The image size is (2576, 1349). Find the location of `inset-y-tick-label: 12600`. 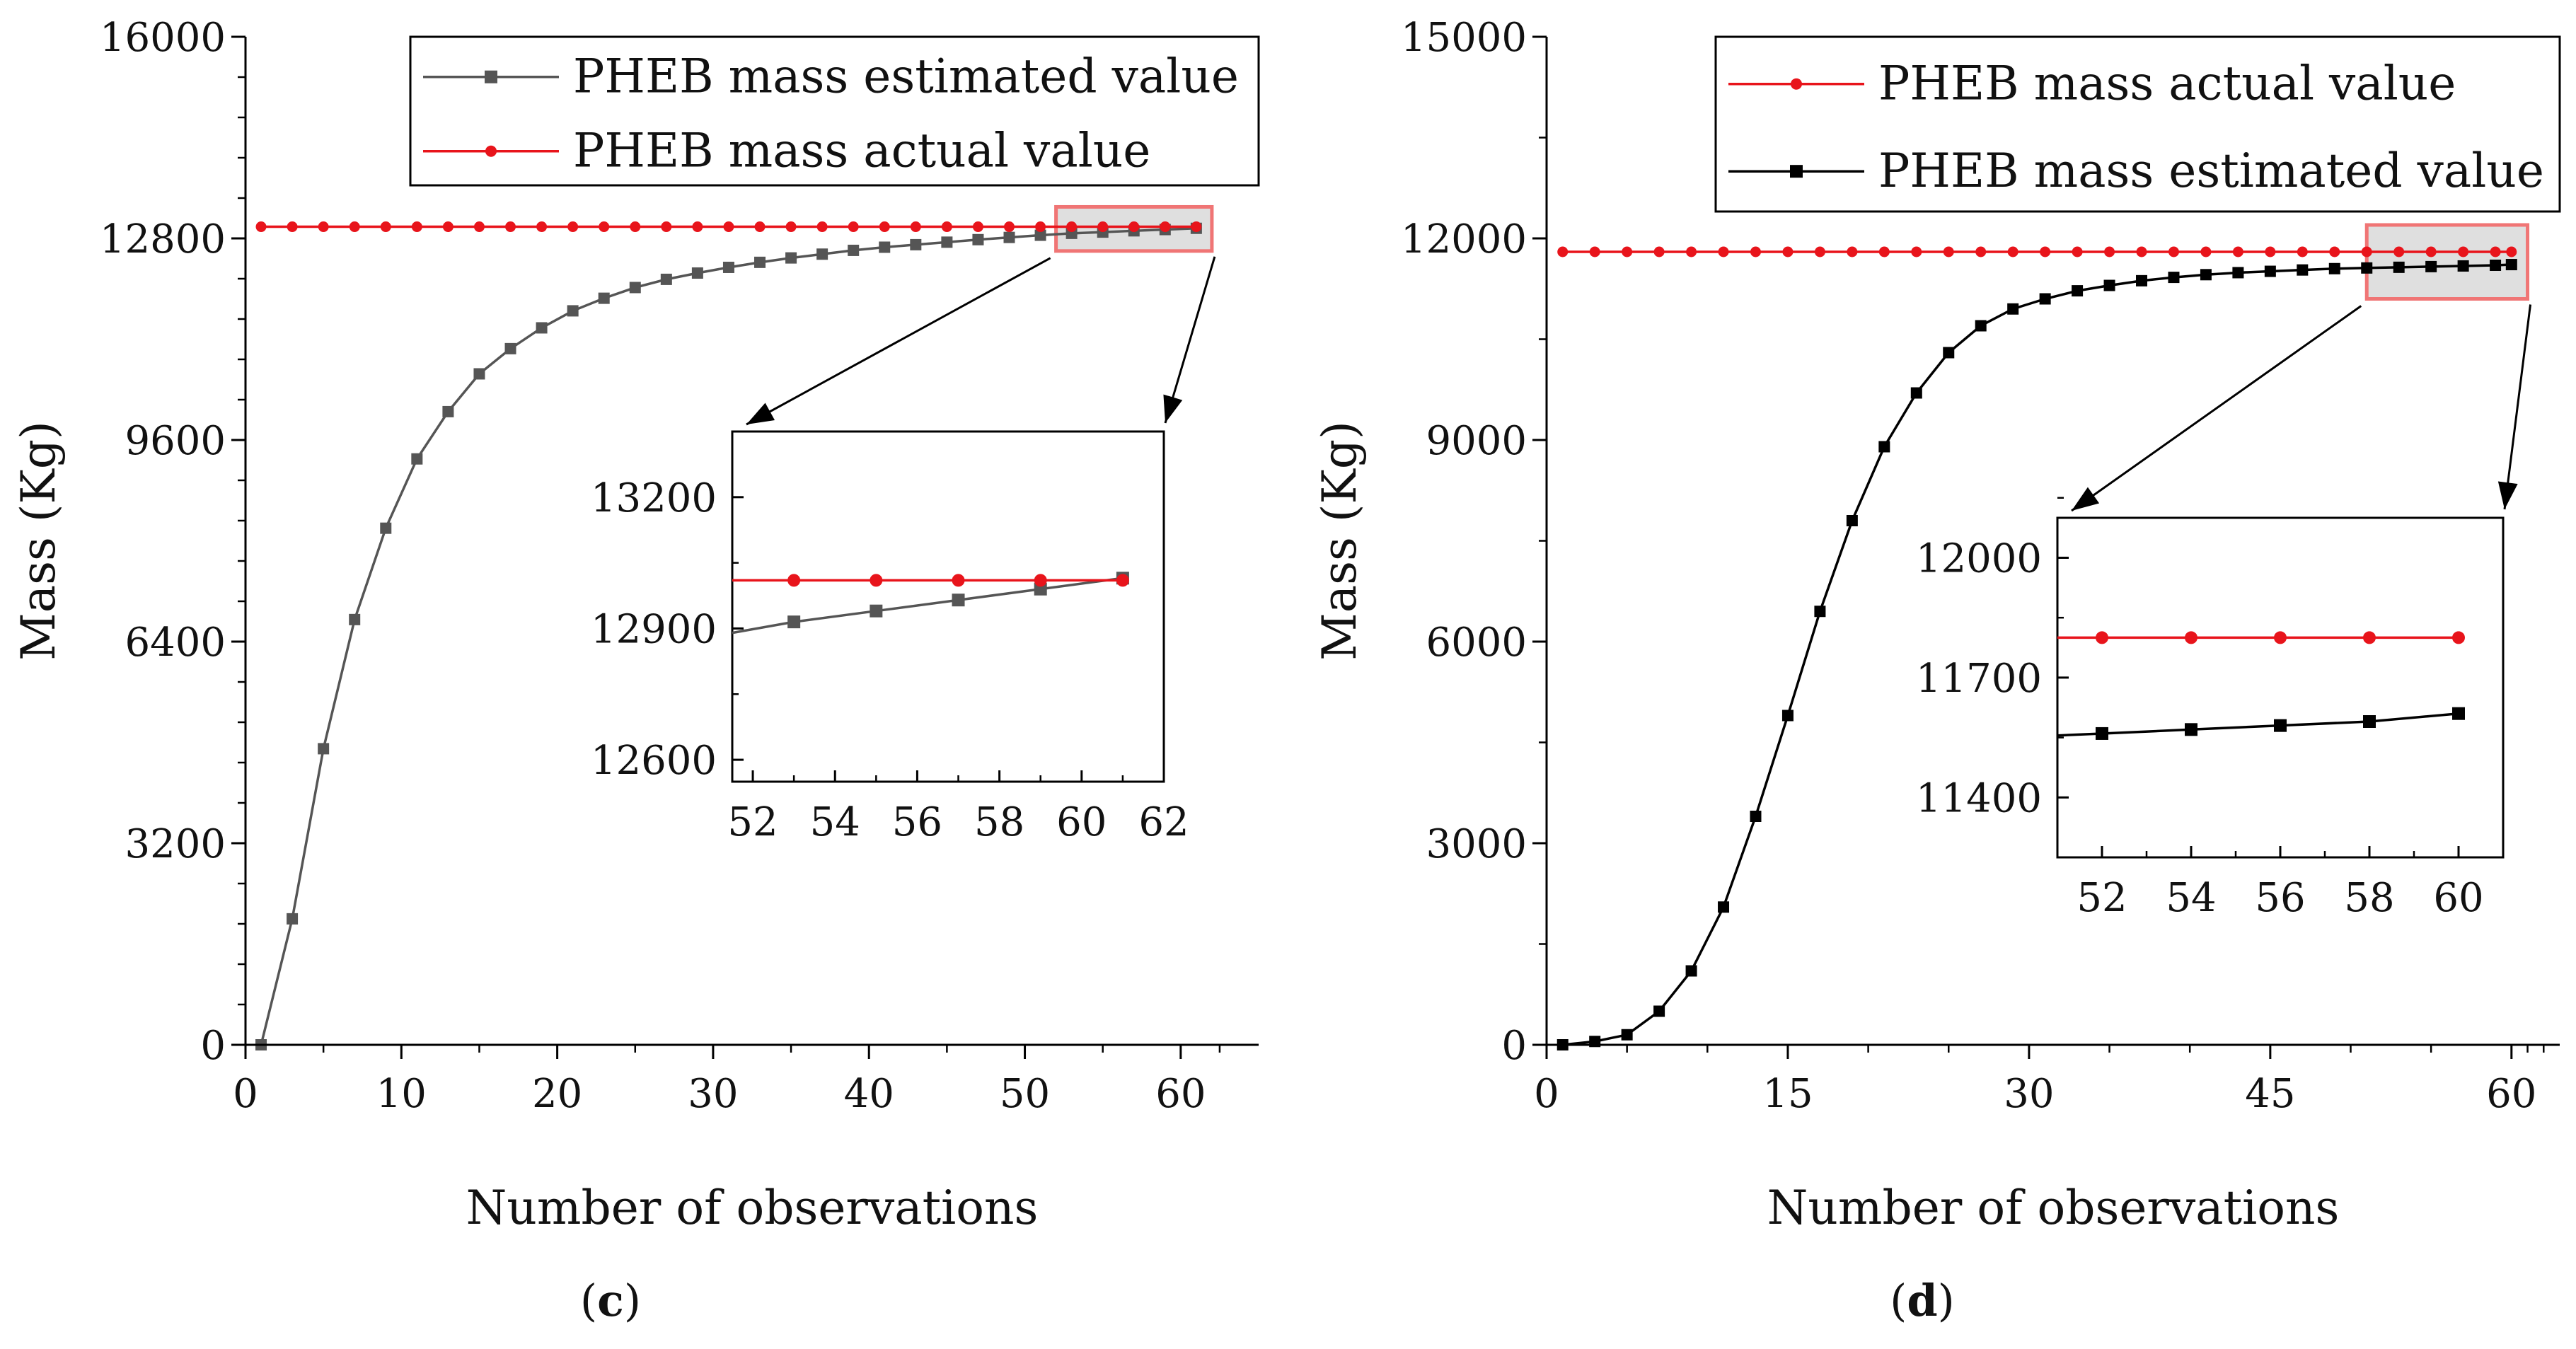

inset-y-tick-label: 12600 is located at coordinates (654, 761).